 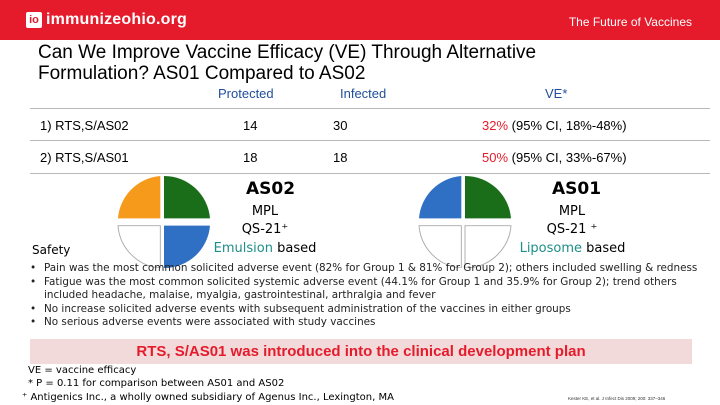 I want to click on row-name: 2) RTS,S/AS01, so click(x=84, y=157).